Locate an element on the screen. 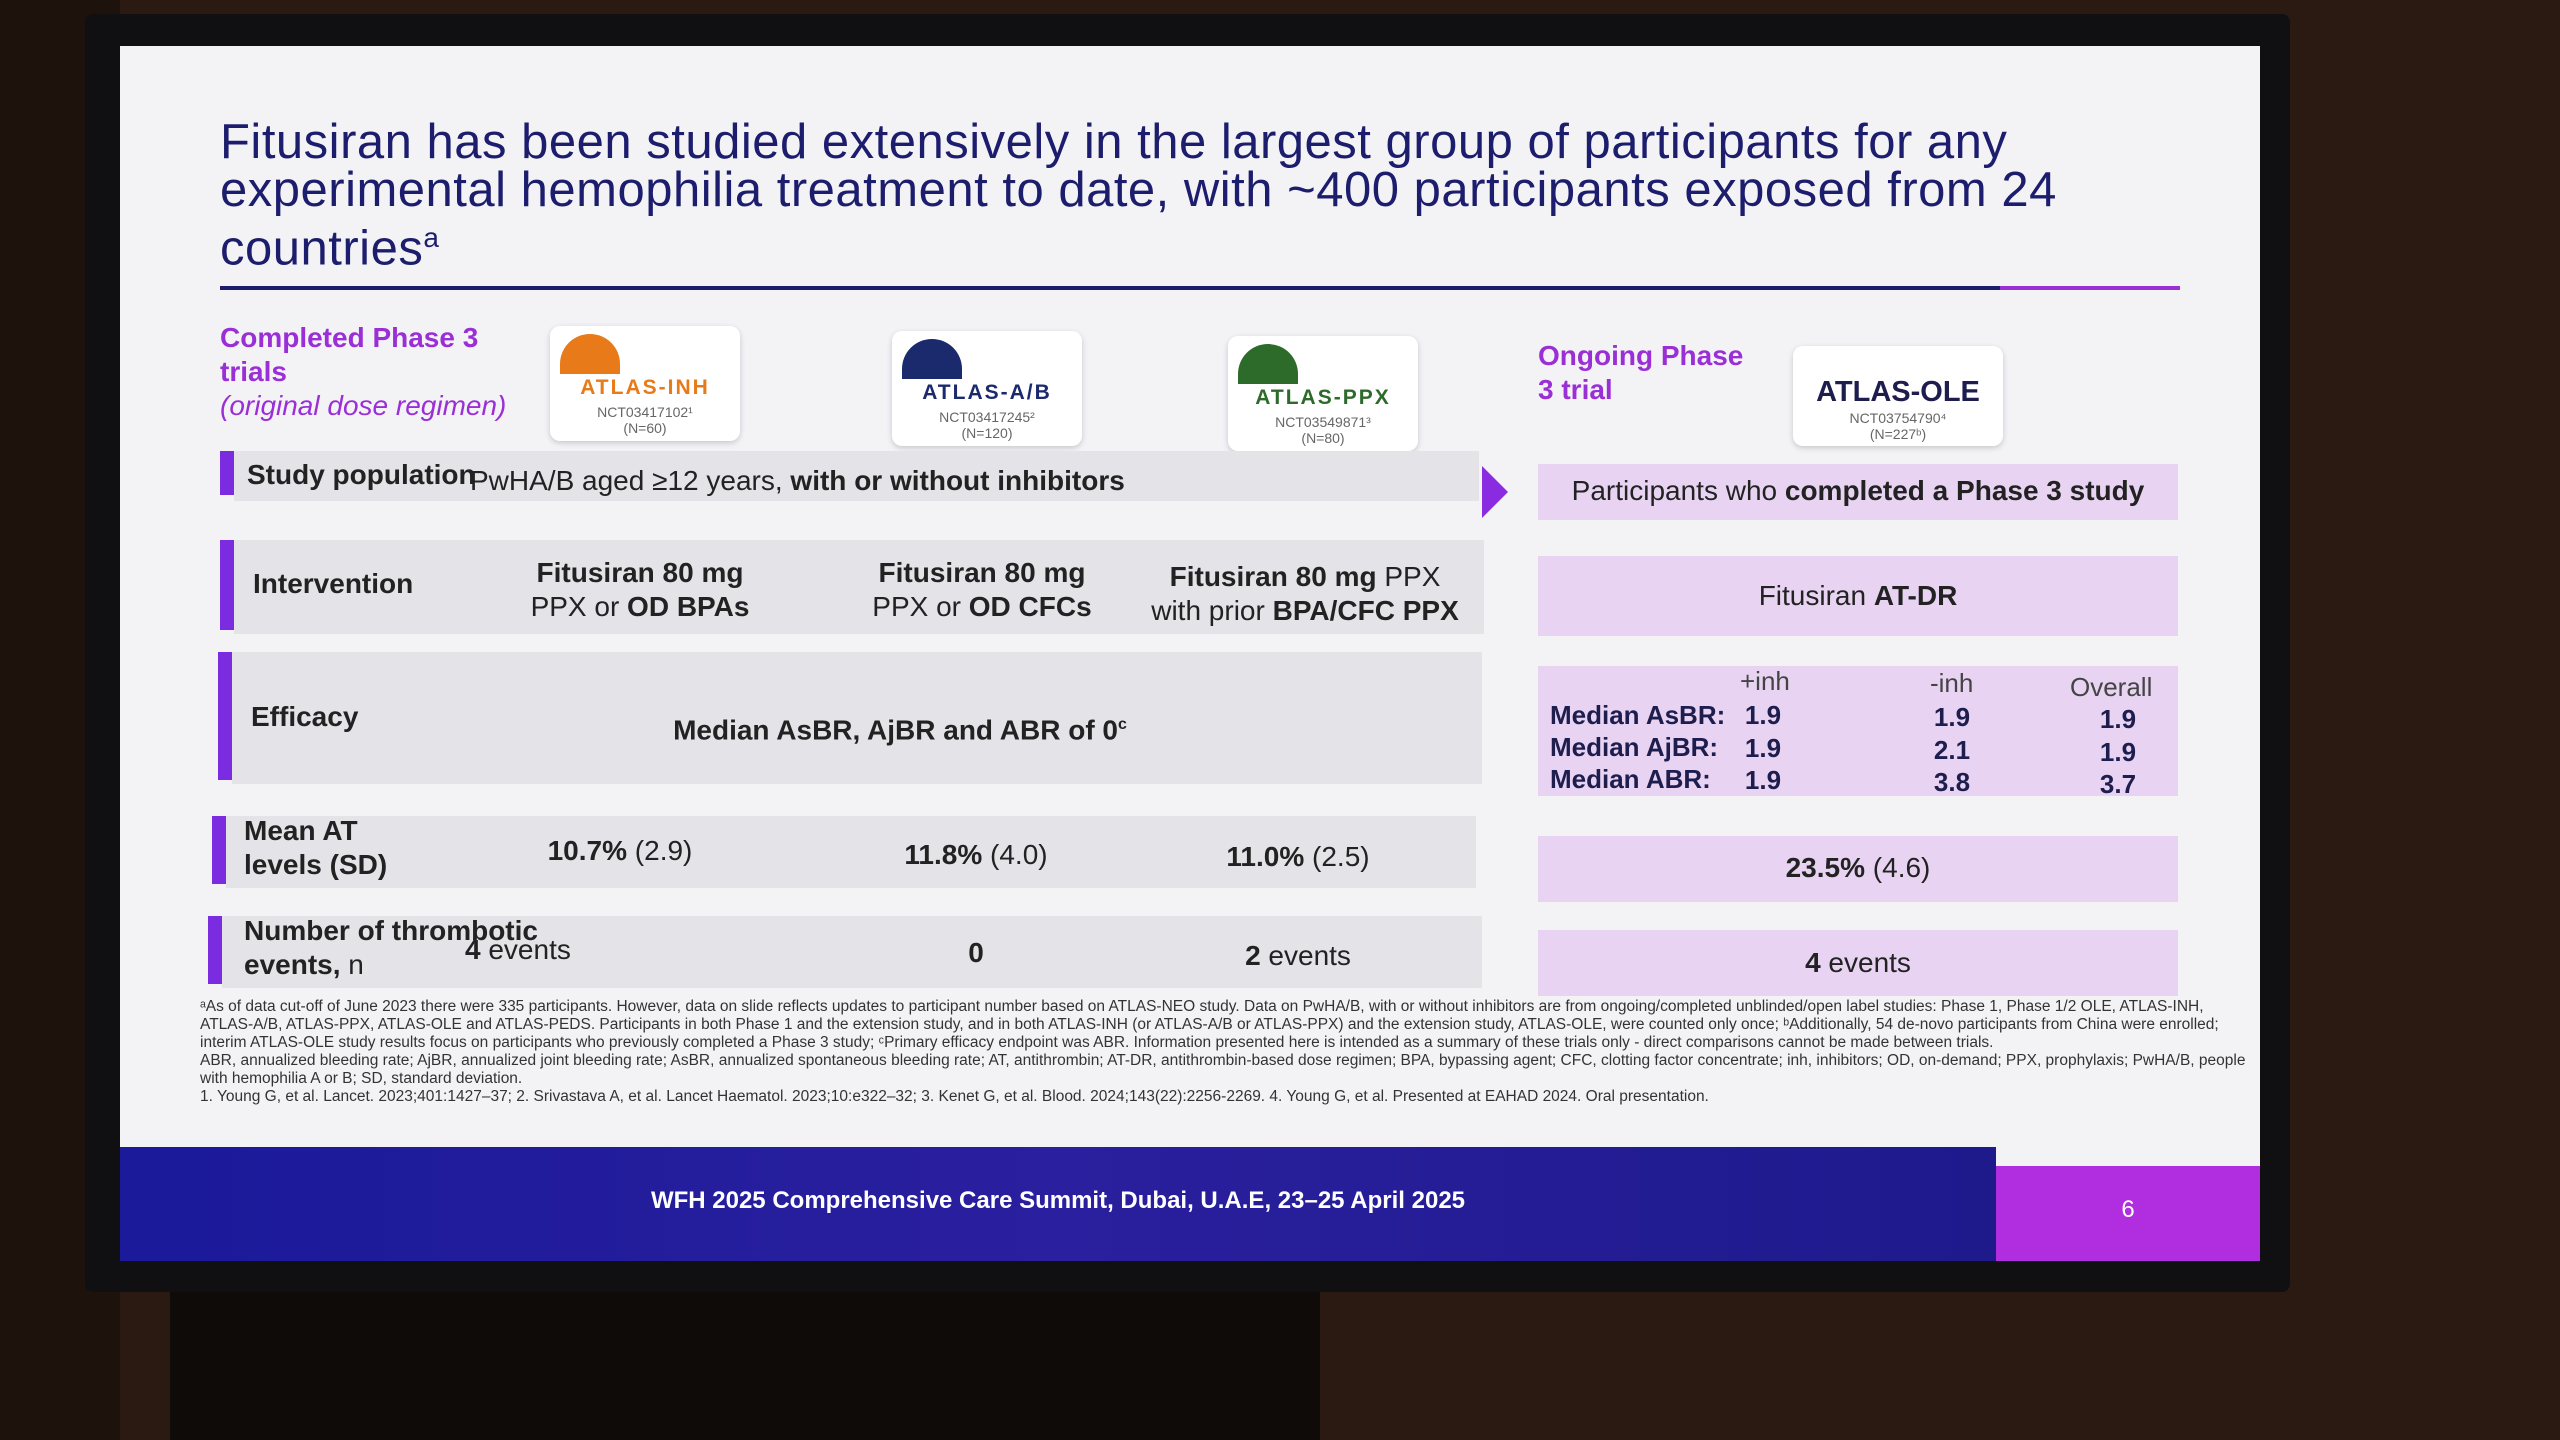 The width and height of the screenshot is (2560, 1440). stats-header-noinh: -inh is located at coordinates (1952, 683).